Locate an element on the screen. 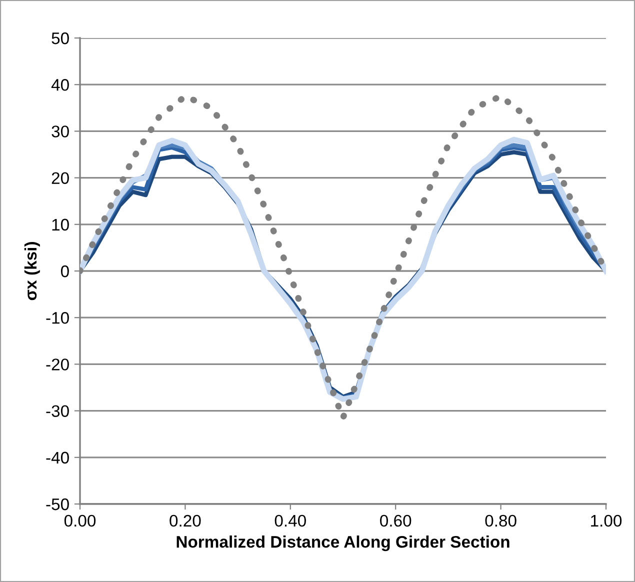 The height and width of the screenshot is (582, 635). x-axis-title: Normalized Distance Along Girder Section is located at coordinates (343, 544).